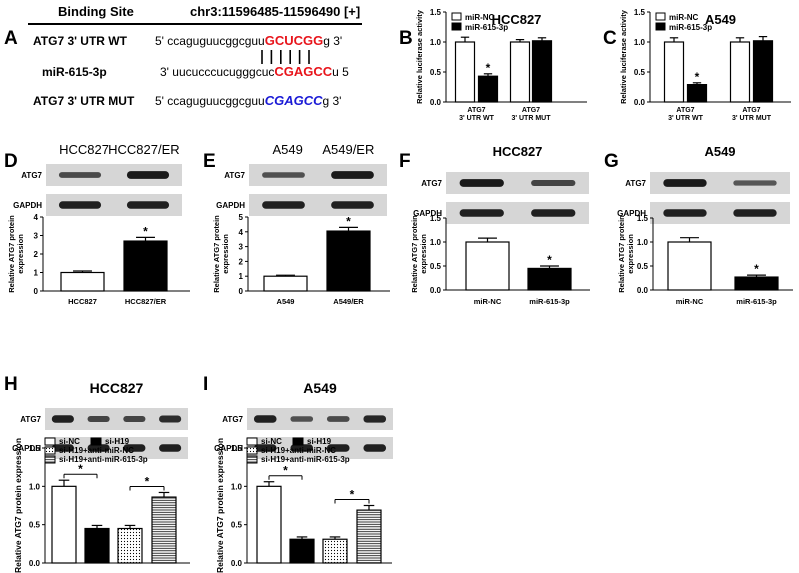 The width and height of the screenshot is (799, 573). I want to click on chart-title: HCC827, so click(517, 19).